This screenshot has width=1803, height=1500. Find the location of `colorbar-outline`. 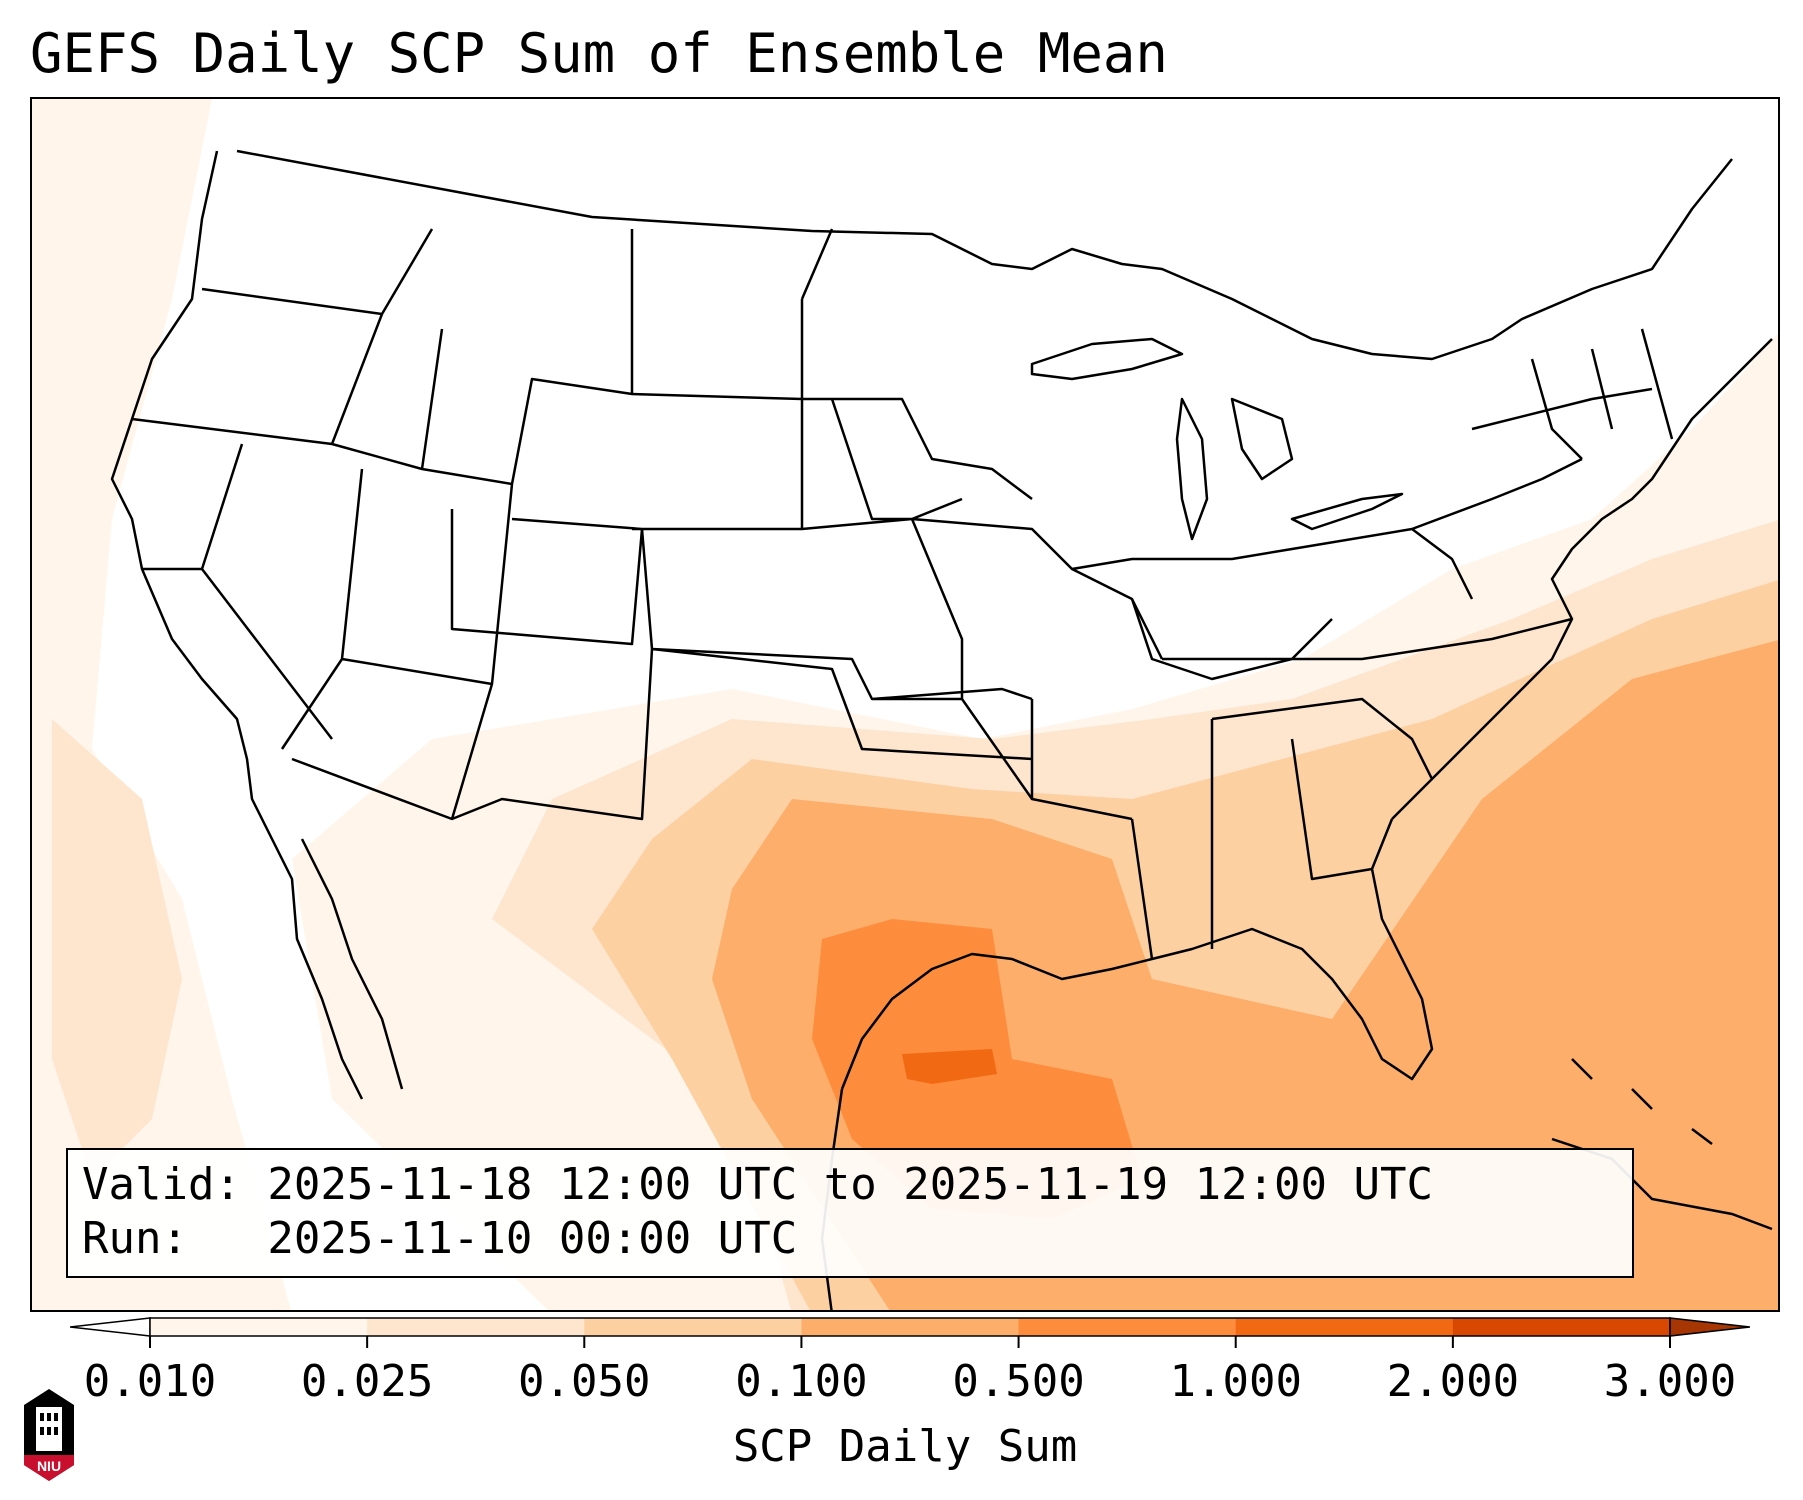

colorbar-outline is located at coordinates (910, 1327).